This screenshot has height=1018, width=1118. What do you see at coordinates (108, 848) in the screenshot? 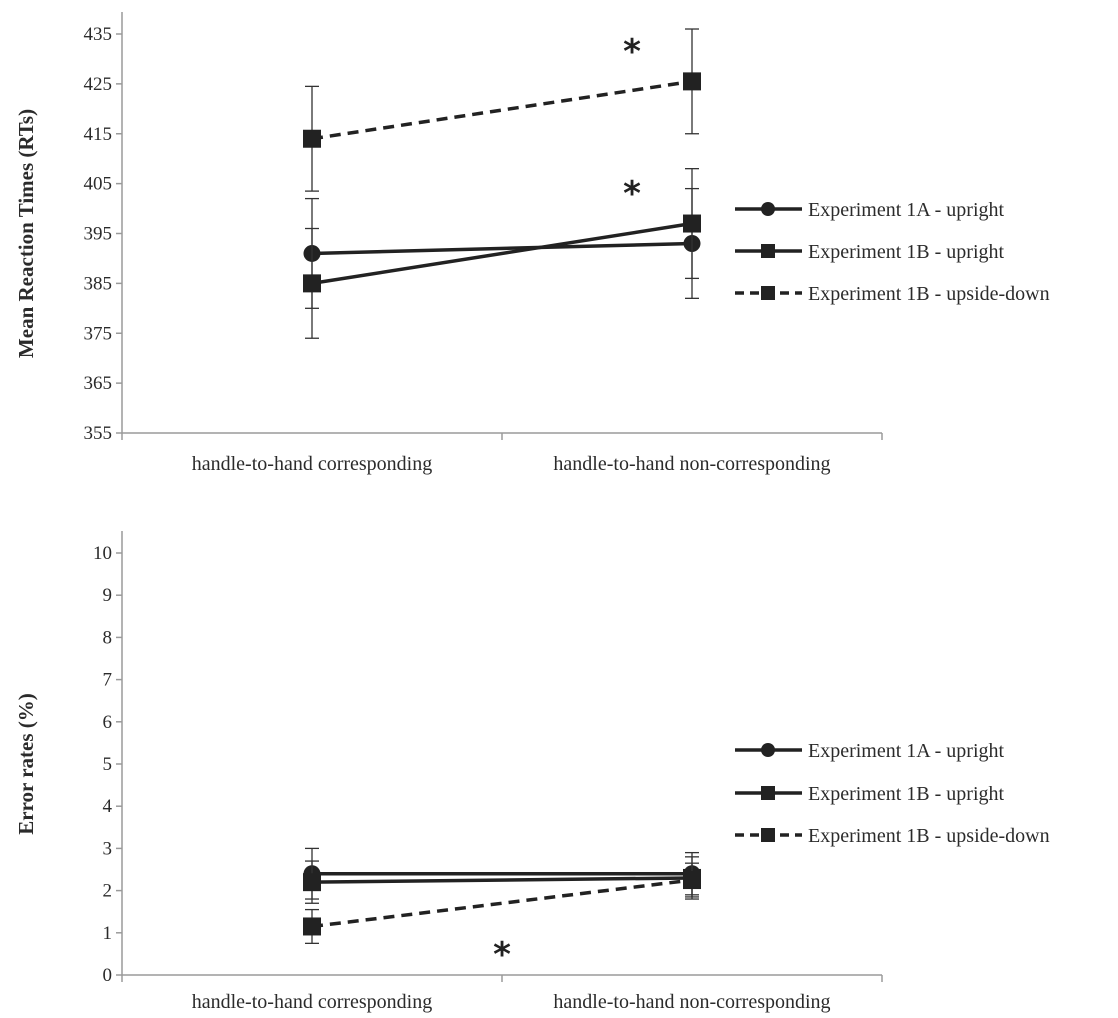
I see `y-tick-label: 3` at bounding box center [108, 848].